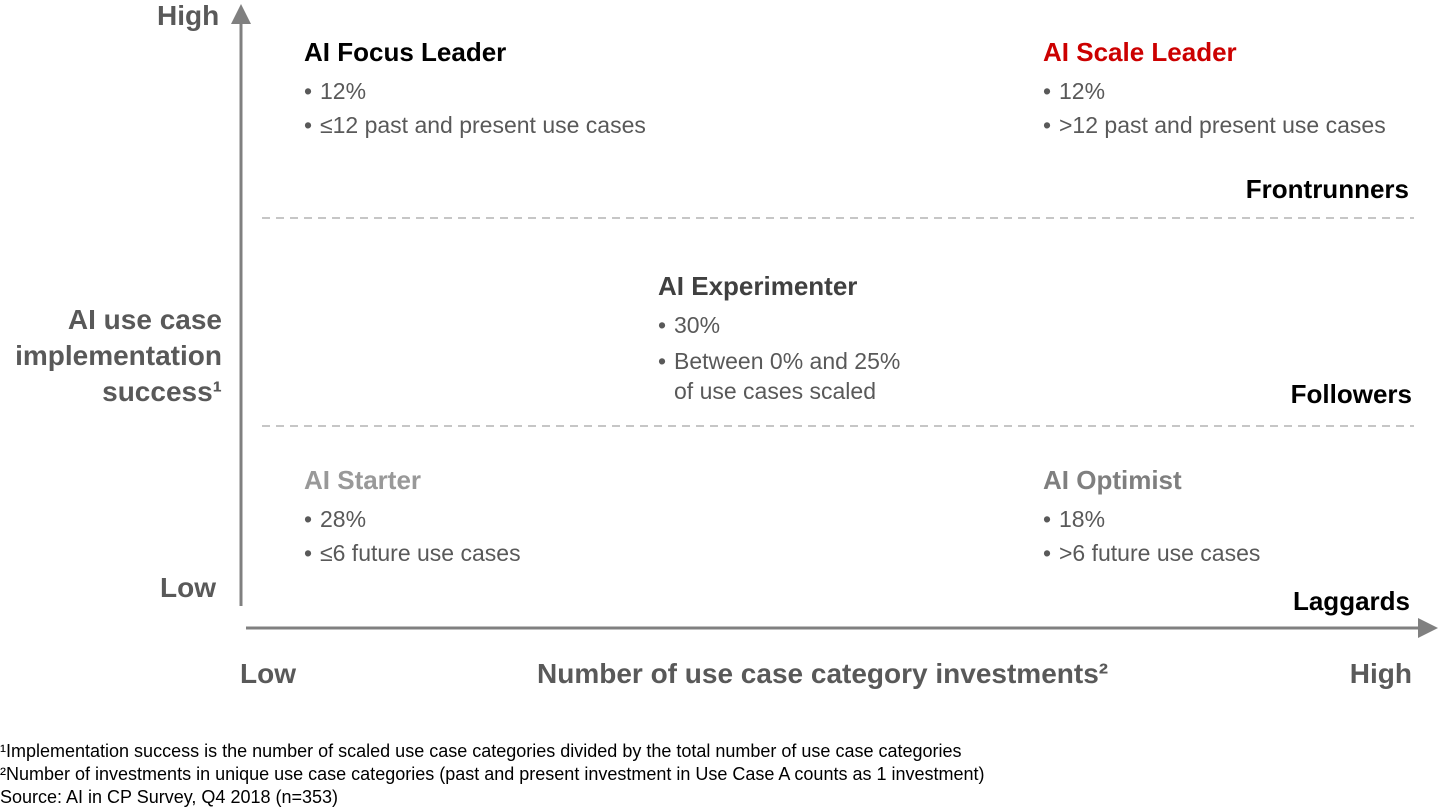  I want to click on list-item: • Between 0% and 25% of use cases scaled, so click(779, 376).